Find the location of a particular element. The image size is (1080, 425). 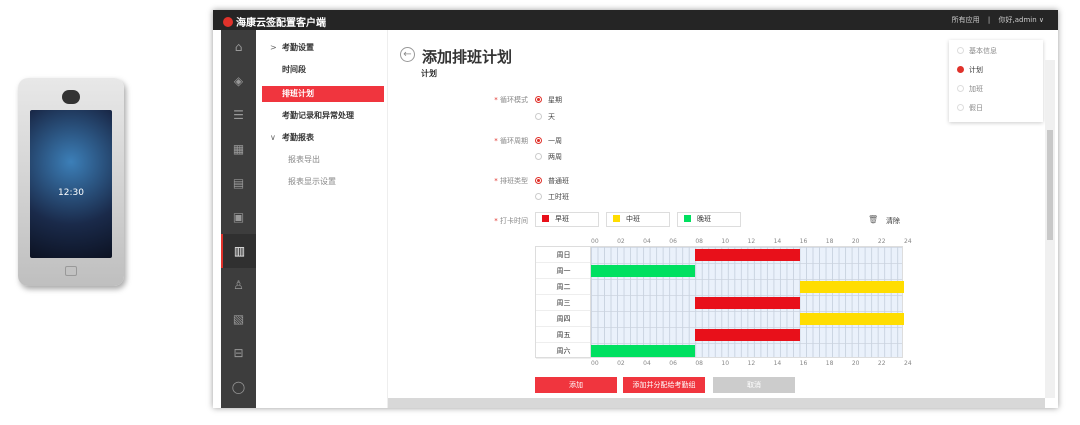

shift-name: 早班 is located at coordinates (562, 219).